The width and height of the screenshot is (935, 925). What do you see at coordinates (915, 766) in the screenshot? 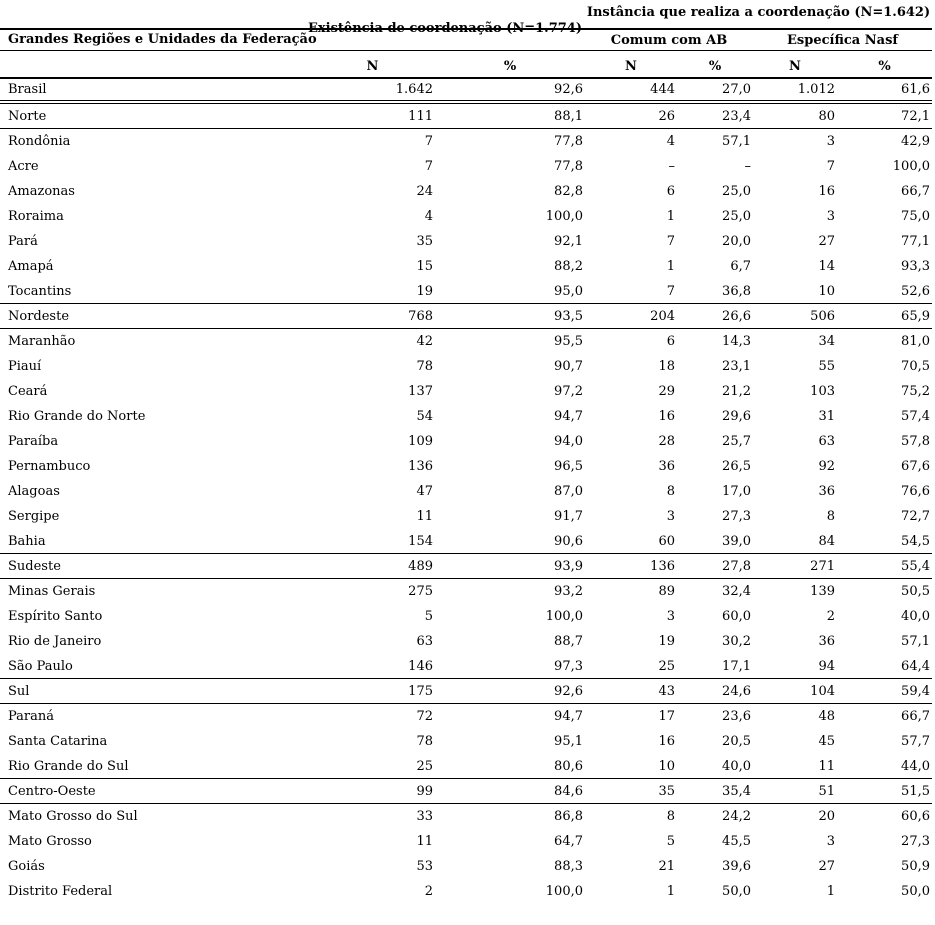
I see `cell-value: 44,0` at bounding box center [915, 766].